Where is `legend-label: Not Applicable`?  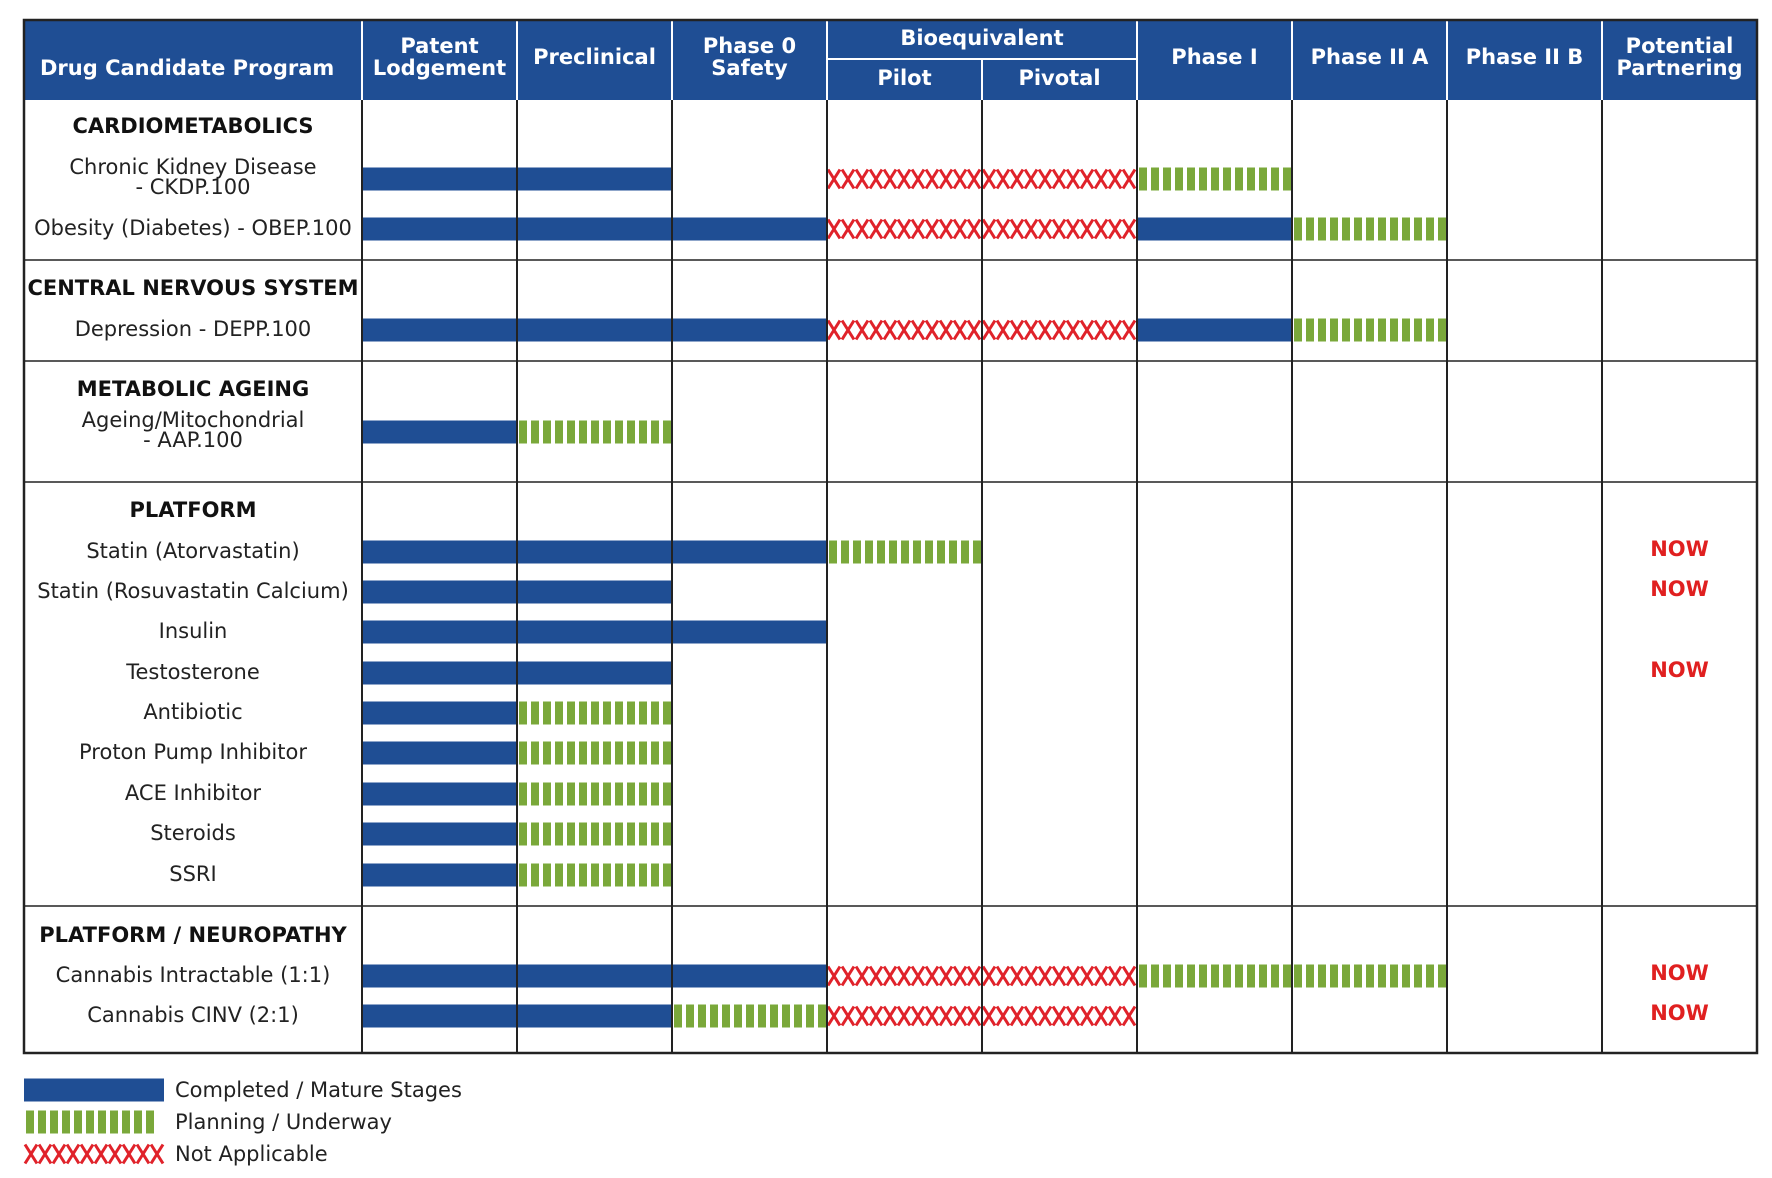 legend-label: Not Applicable is located at coordinates (251, 1154).